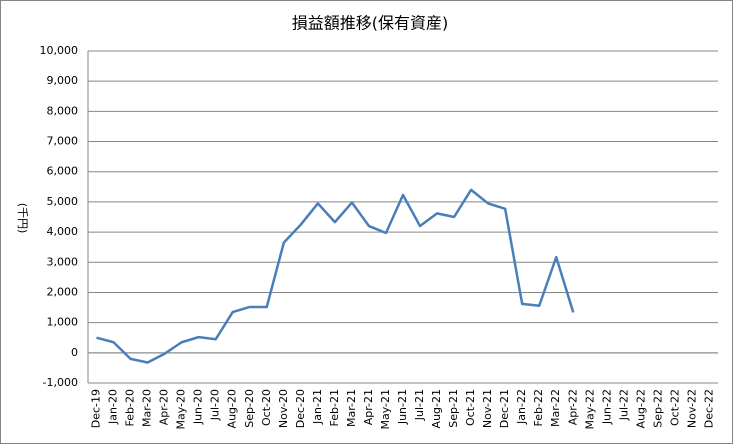 Image resolution: width=733 pixels, height=444 pixels. What do you see at coordinates (657, 408) in the screenshot?
I see `x-tick-label: Sep-22` at bounding box center [657, 408].